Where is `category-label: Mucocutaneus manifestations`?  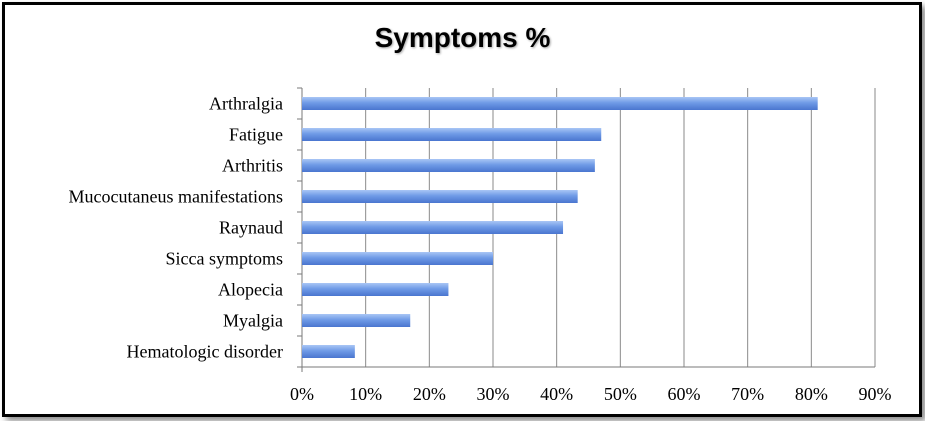 category-label: Mucocutaneus manifestations is located at coordinates (176, 197).